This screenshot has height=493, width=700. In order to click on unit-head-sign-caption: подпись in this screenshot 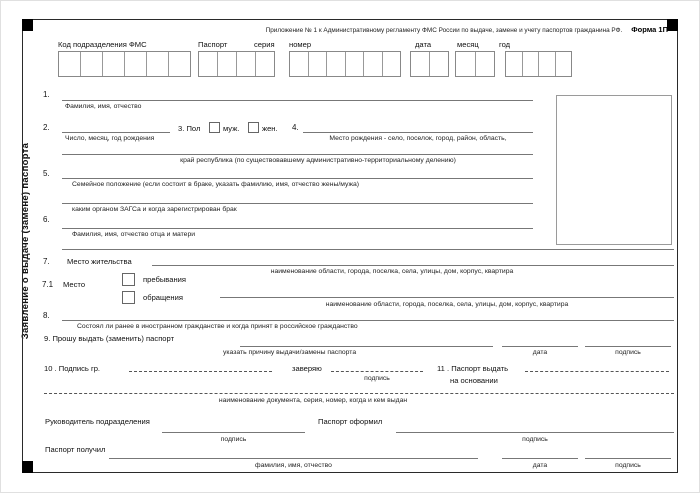, I will do `click(233, 439)`.